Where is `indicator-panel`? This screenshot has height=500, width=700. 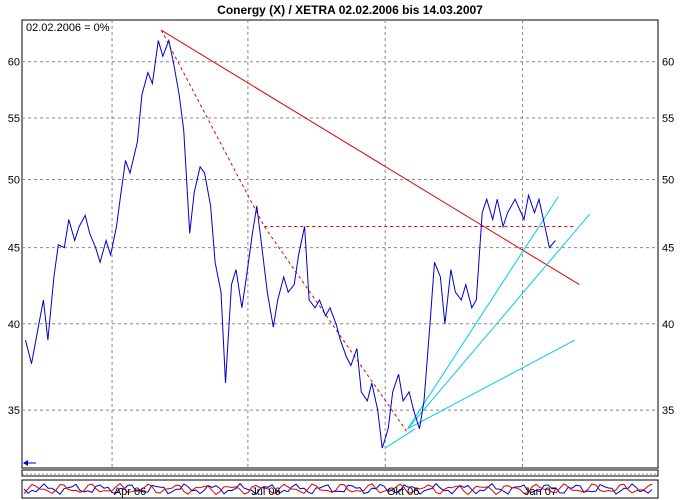 indicator-panel is located at coordinates (340, 484).